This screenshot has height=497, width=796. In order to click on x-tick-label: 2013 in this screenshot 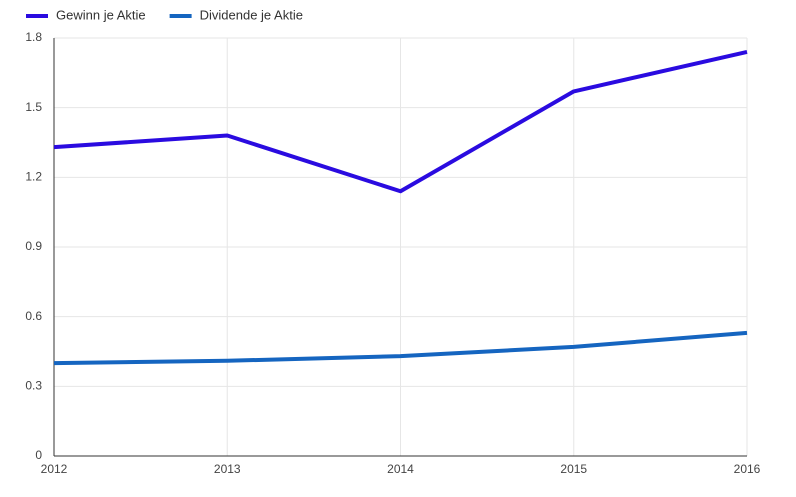, I will do `click(227, 469)`.